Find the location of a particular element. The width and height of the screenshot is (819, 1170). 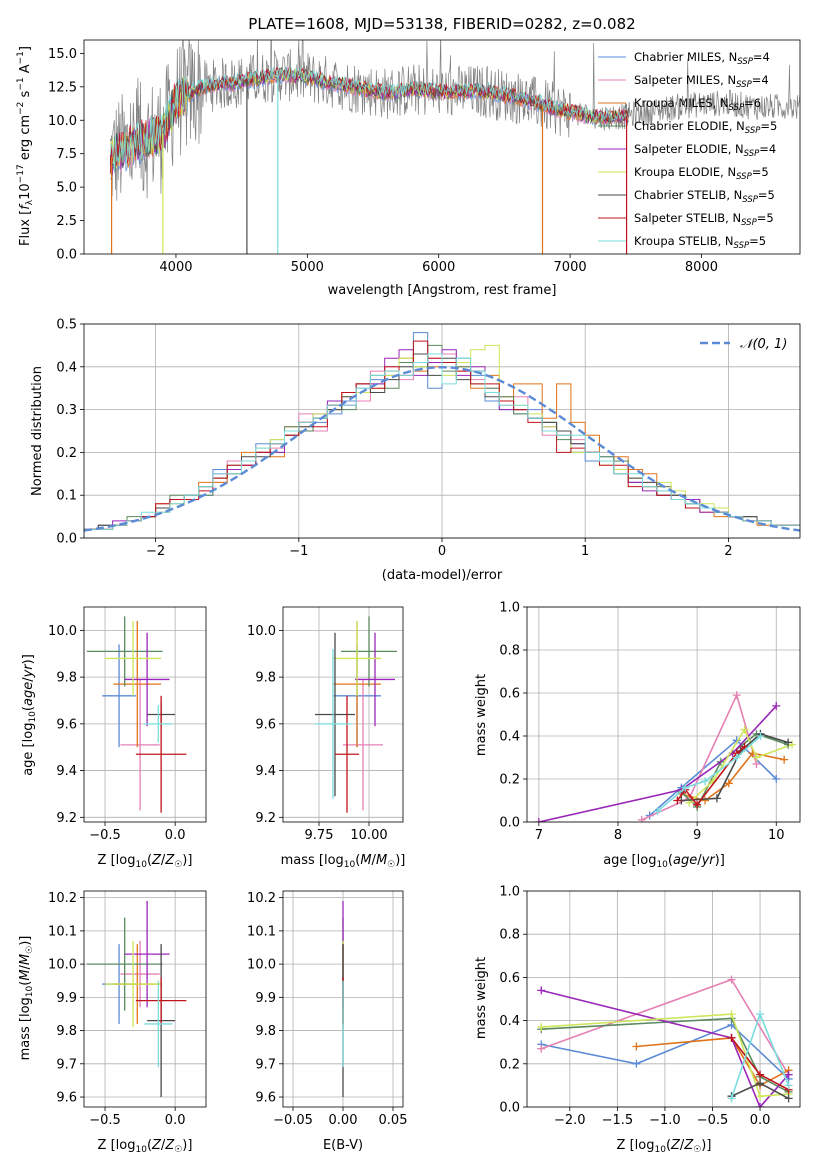

legend-entry: Chabrier ELODIE, NSSP=5 is located at coordinates (705, 127).